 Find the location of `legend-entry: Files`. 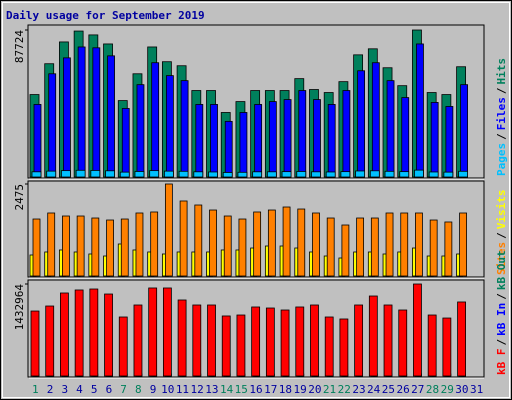

legend-entry: Files is located at coordinates (501, 113).